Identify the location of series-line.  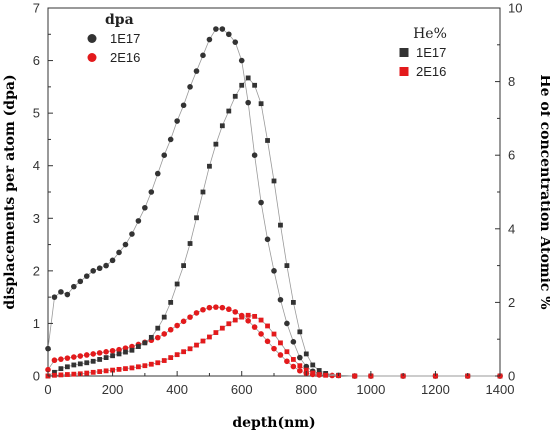
(273, 345).